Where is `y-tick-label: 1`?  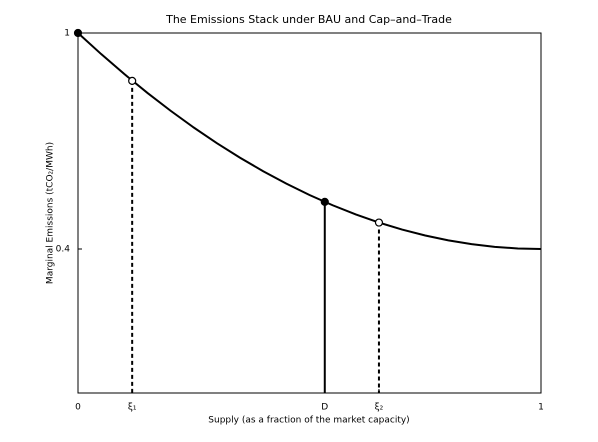 y-tick-label: 1 is located at coordinates (67, 34).